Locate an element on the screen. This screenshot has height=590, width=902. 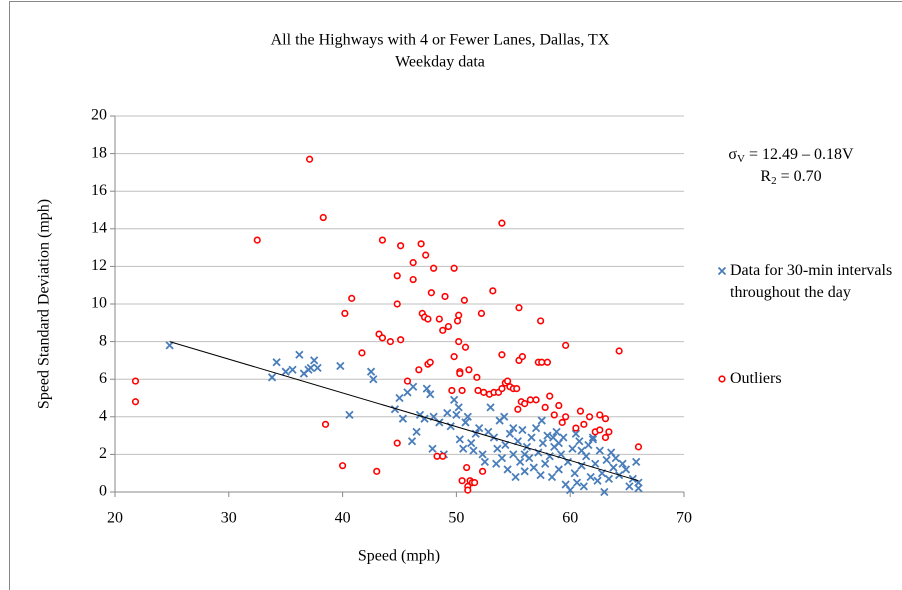
x-axis-title: Speed (mph) is located at coordinates (399, 556).